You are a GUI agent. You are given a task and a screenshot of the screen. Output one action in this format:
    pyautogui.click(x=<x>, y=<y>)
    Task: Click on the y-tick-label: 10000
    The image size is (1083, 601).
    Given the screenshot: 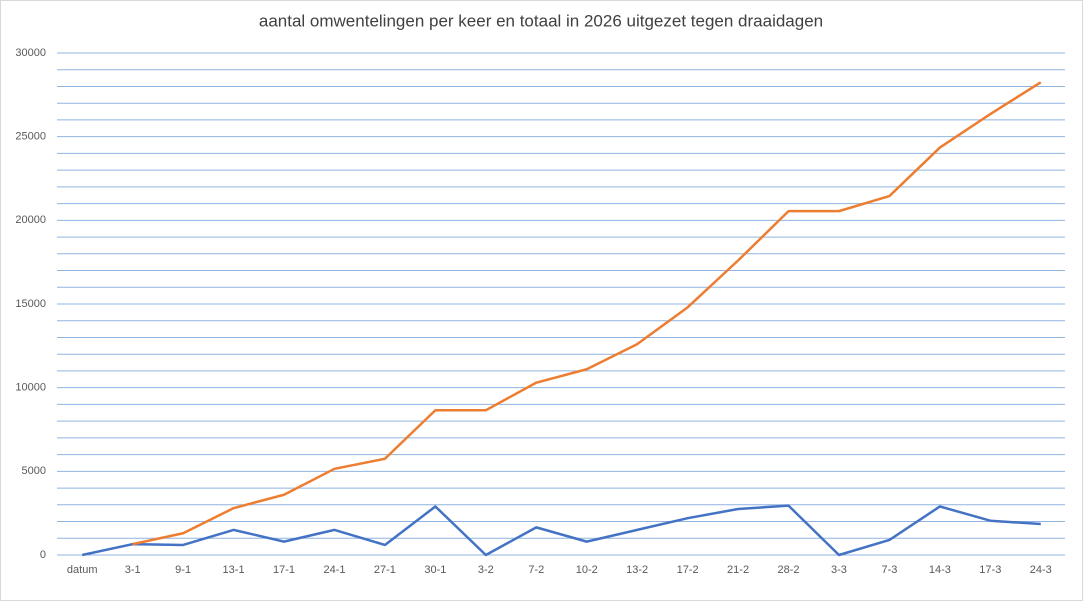 What is the action you would take?
    pyautogui.click(x=30, y=388)
    